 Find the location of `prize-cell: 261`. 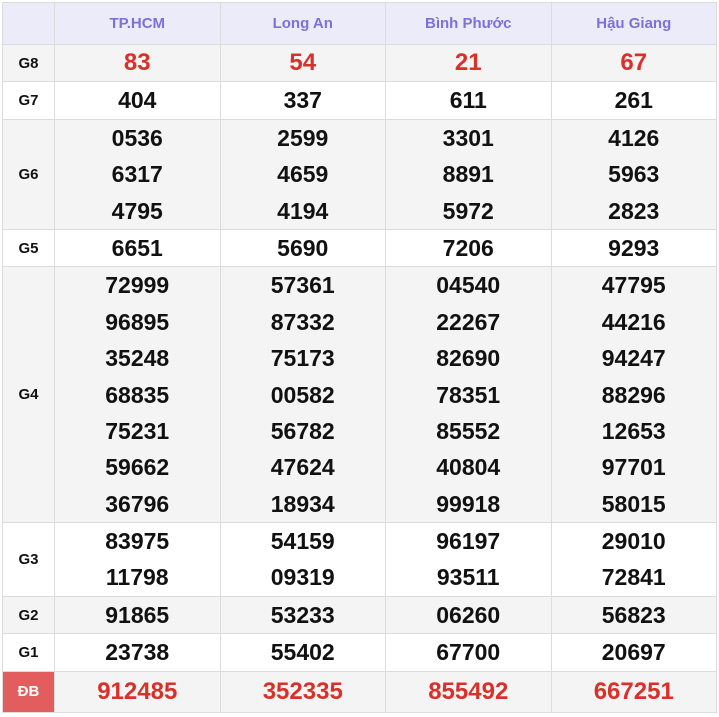

prize-cell: 261 is located at coordinates (633, 100).